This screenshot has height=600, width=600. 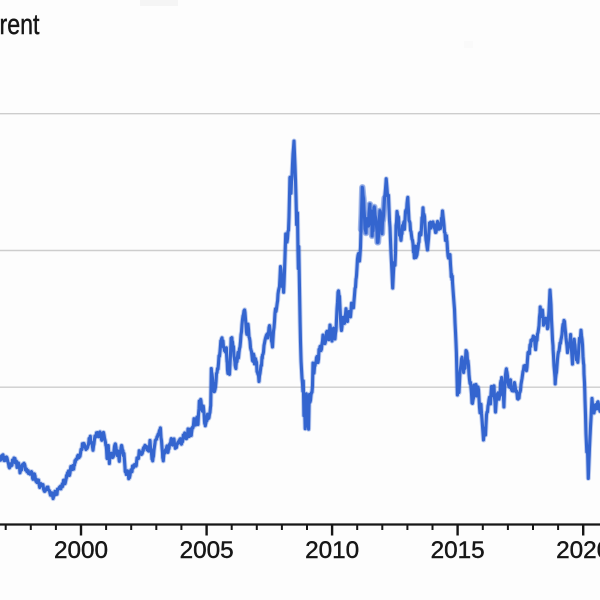 I want to click on svg-text: 2000, so click(x=81, y=550).